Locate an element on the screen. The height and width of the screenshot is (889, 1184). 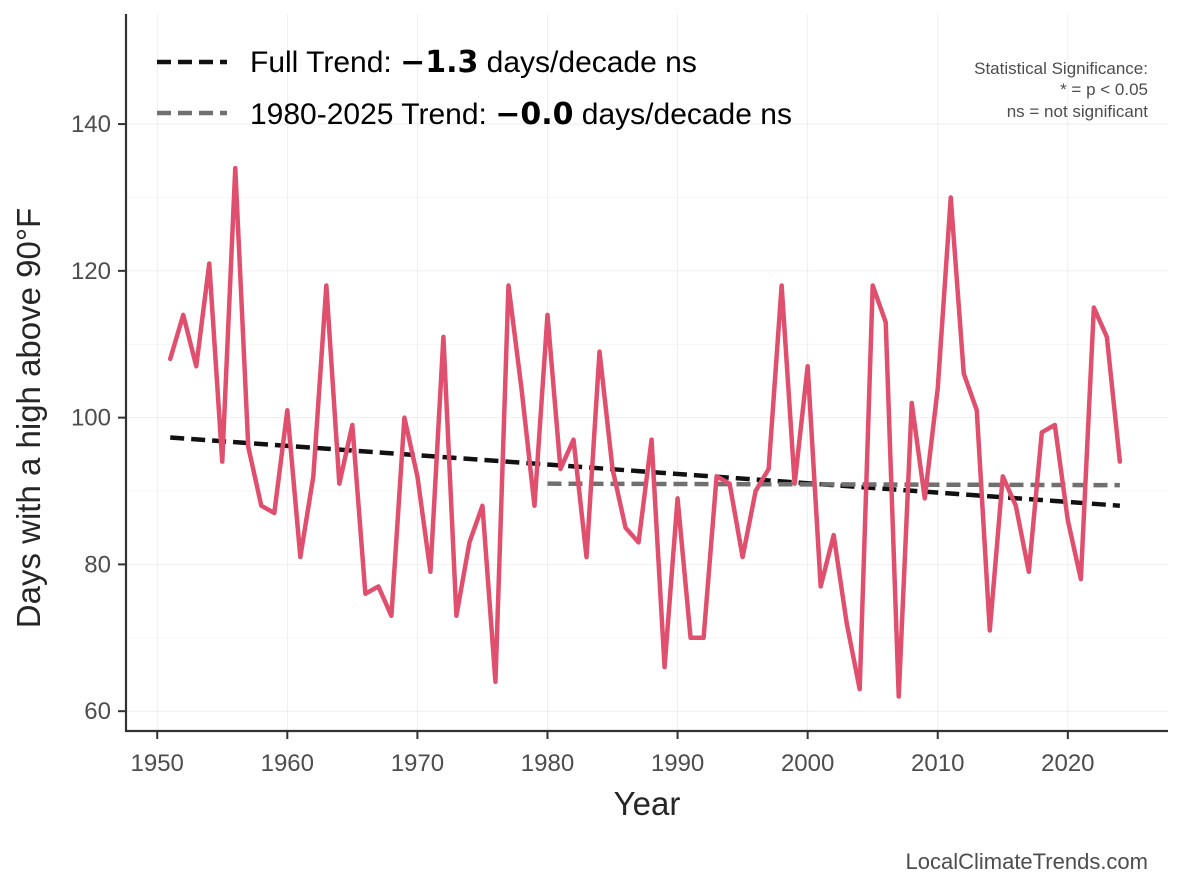
x-tick-label-1950: 1950 is located at coordinates (157, 763).